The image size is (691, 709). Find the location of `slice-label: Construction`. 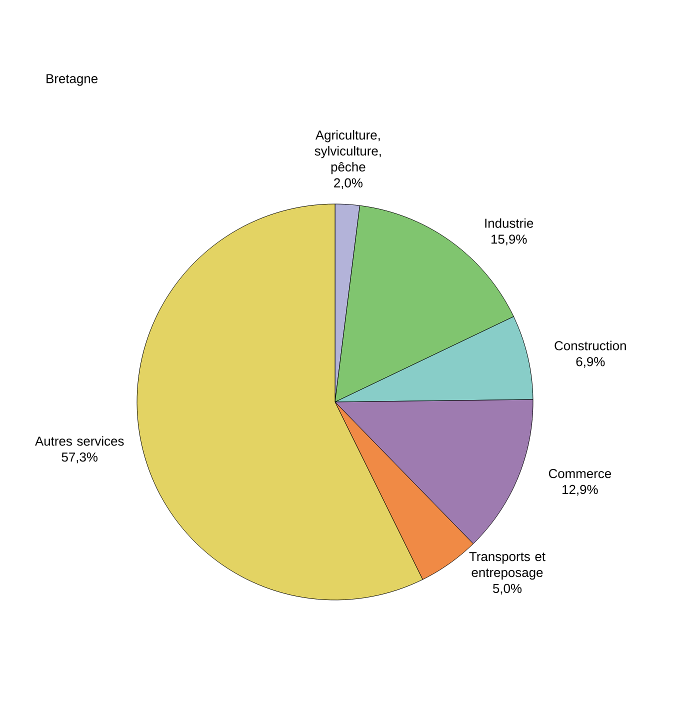

slice-label: Construction is located at coordinates (590, 345).